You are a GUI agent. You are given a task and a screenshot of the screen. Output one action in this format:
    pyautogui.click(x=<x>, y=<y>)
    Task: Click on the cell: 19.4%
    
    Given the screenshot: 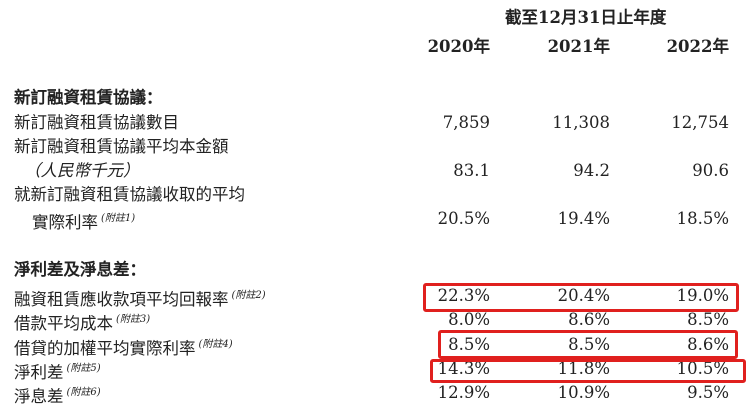 What is the action you would take?
    pyautogui.click(x=583, y=218)
    